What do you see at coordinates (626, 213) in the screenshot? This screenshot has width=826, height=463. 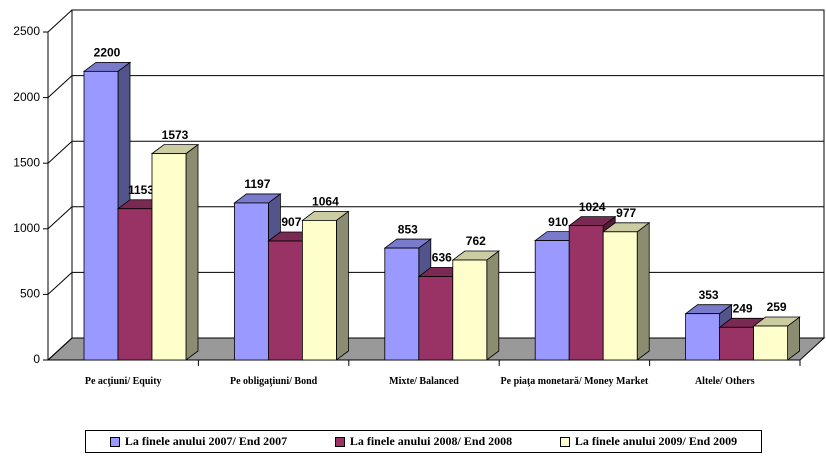 I see `data-label: 977` at bounding box center [626, 213].